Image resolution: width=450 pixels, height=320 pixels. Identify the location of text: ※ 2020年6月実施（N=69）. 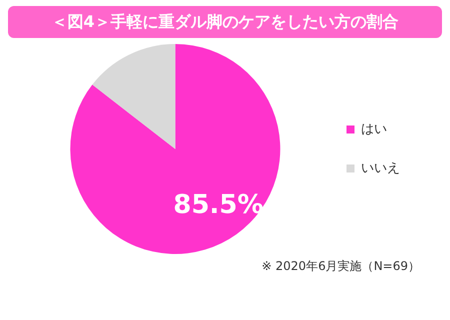
(340, 266).